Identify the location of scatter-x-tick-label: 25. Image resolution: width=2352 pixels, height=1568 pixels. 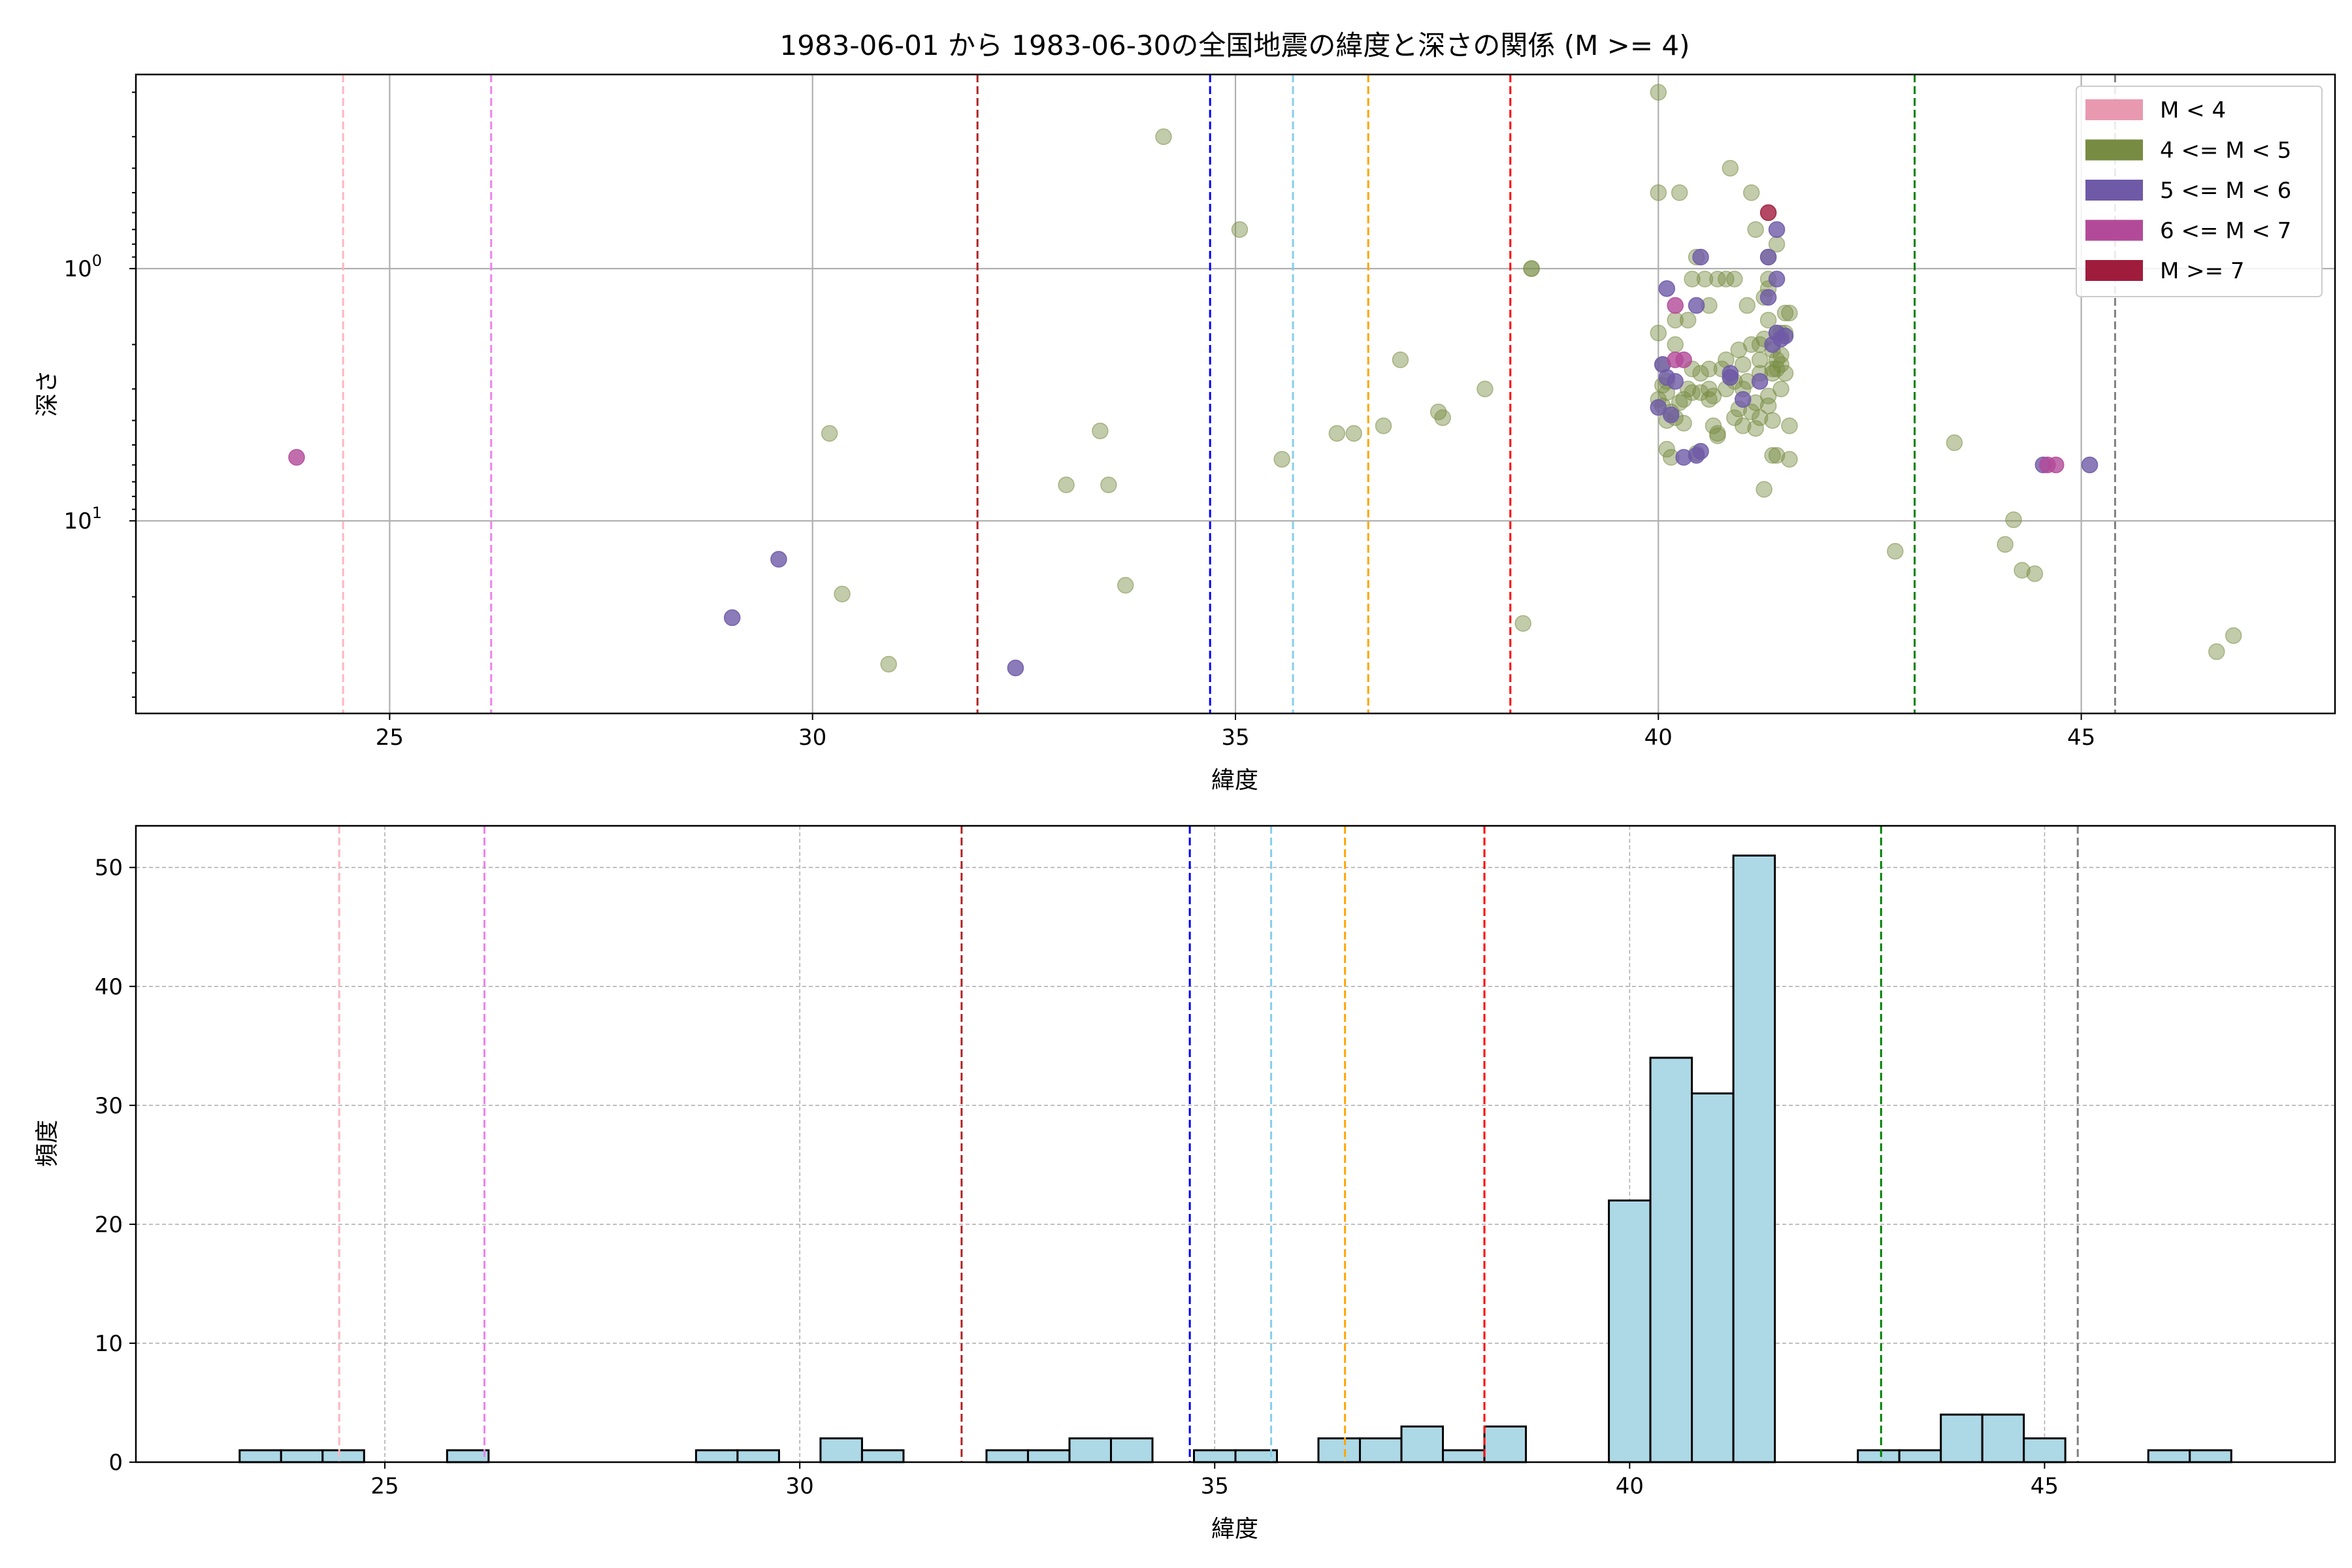
(390, 738).